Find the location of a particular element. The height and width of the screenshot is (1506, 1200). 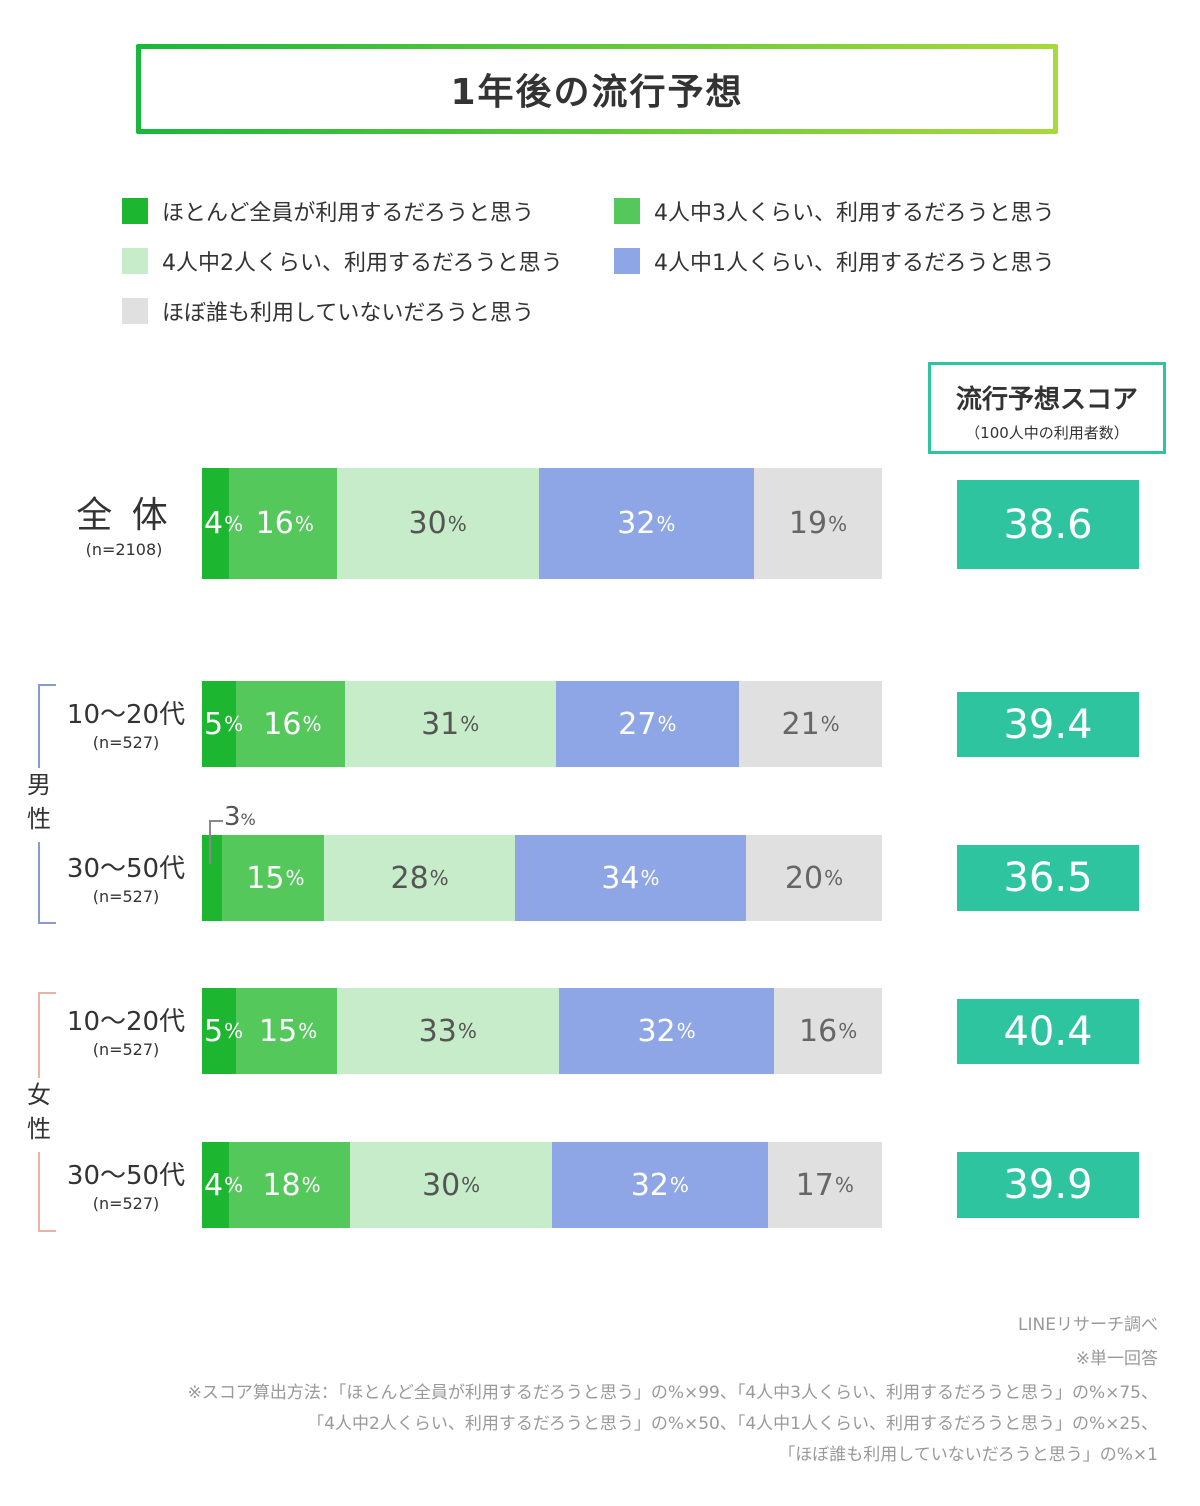

score-header-subtitle: （100人中の利用者数） is located at coordinates (1047, 433).